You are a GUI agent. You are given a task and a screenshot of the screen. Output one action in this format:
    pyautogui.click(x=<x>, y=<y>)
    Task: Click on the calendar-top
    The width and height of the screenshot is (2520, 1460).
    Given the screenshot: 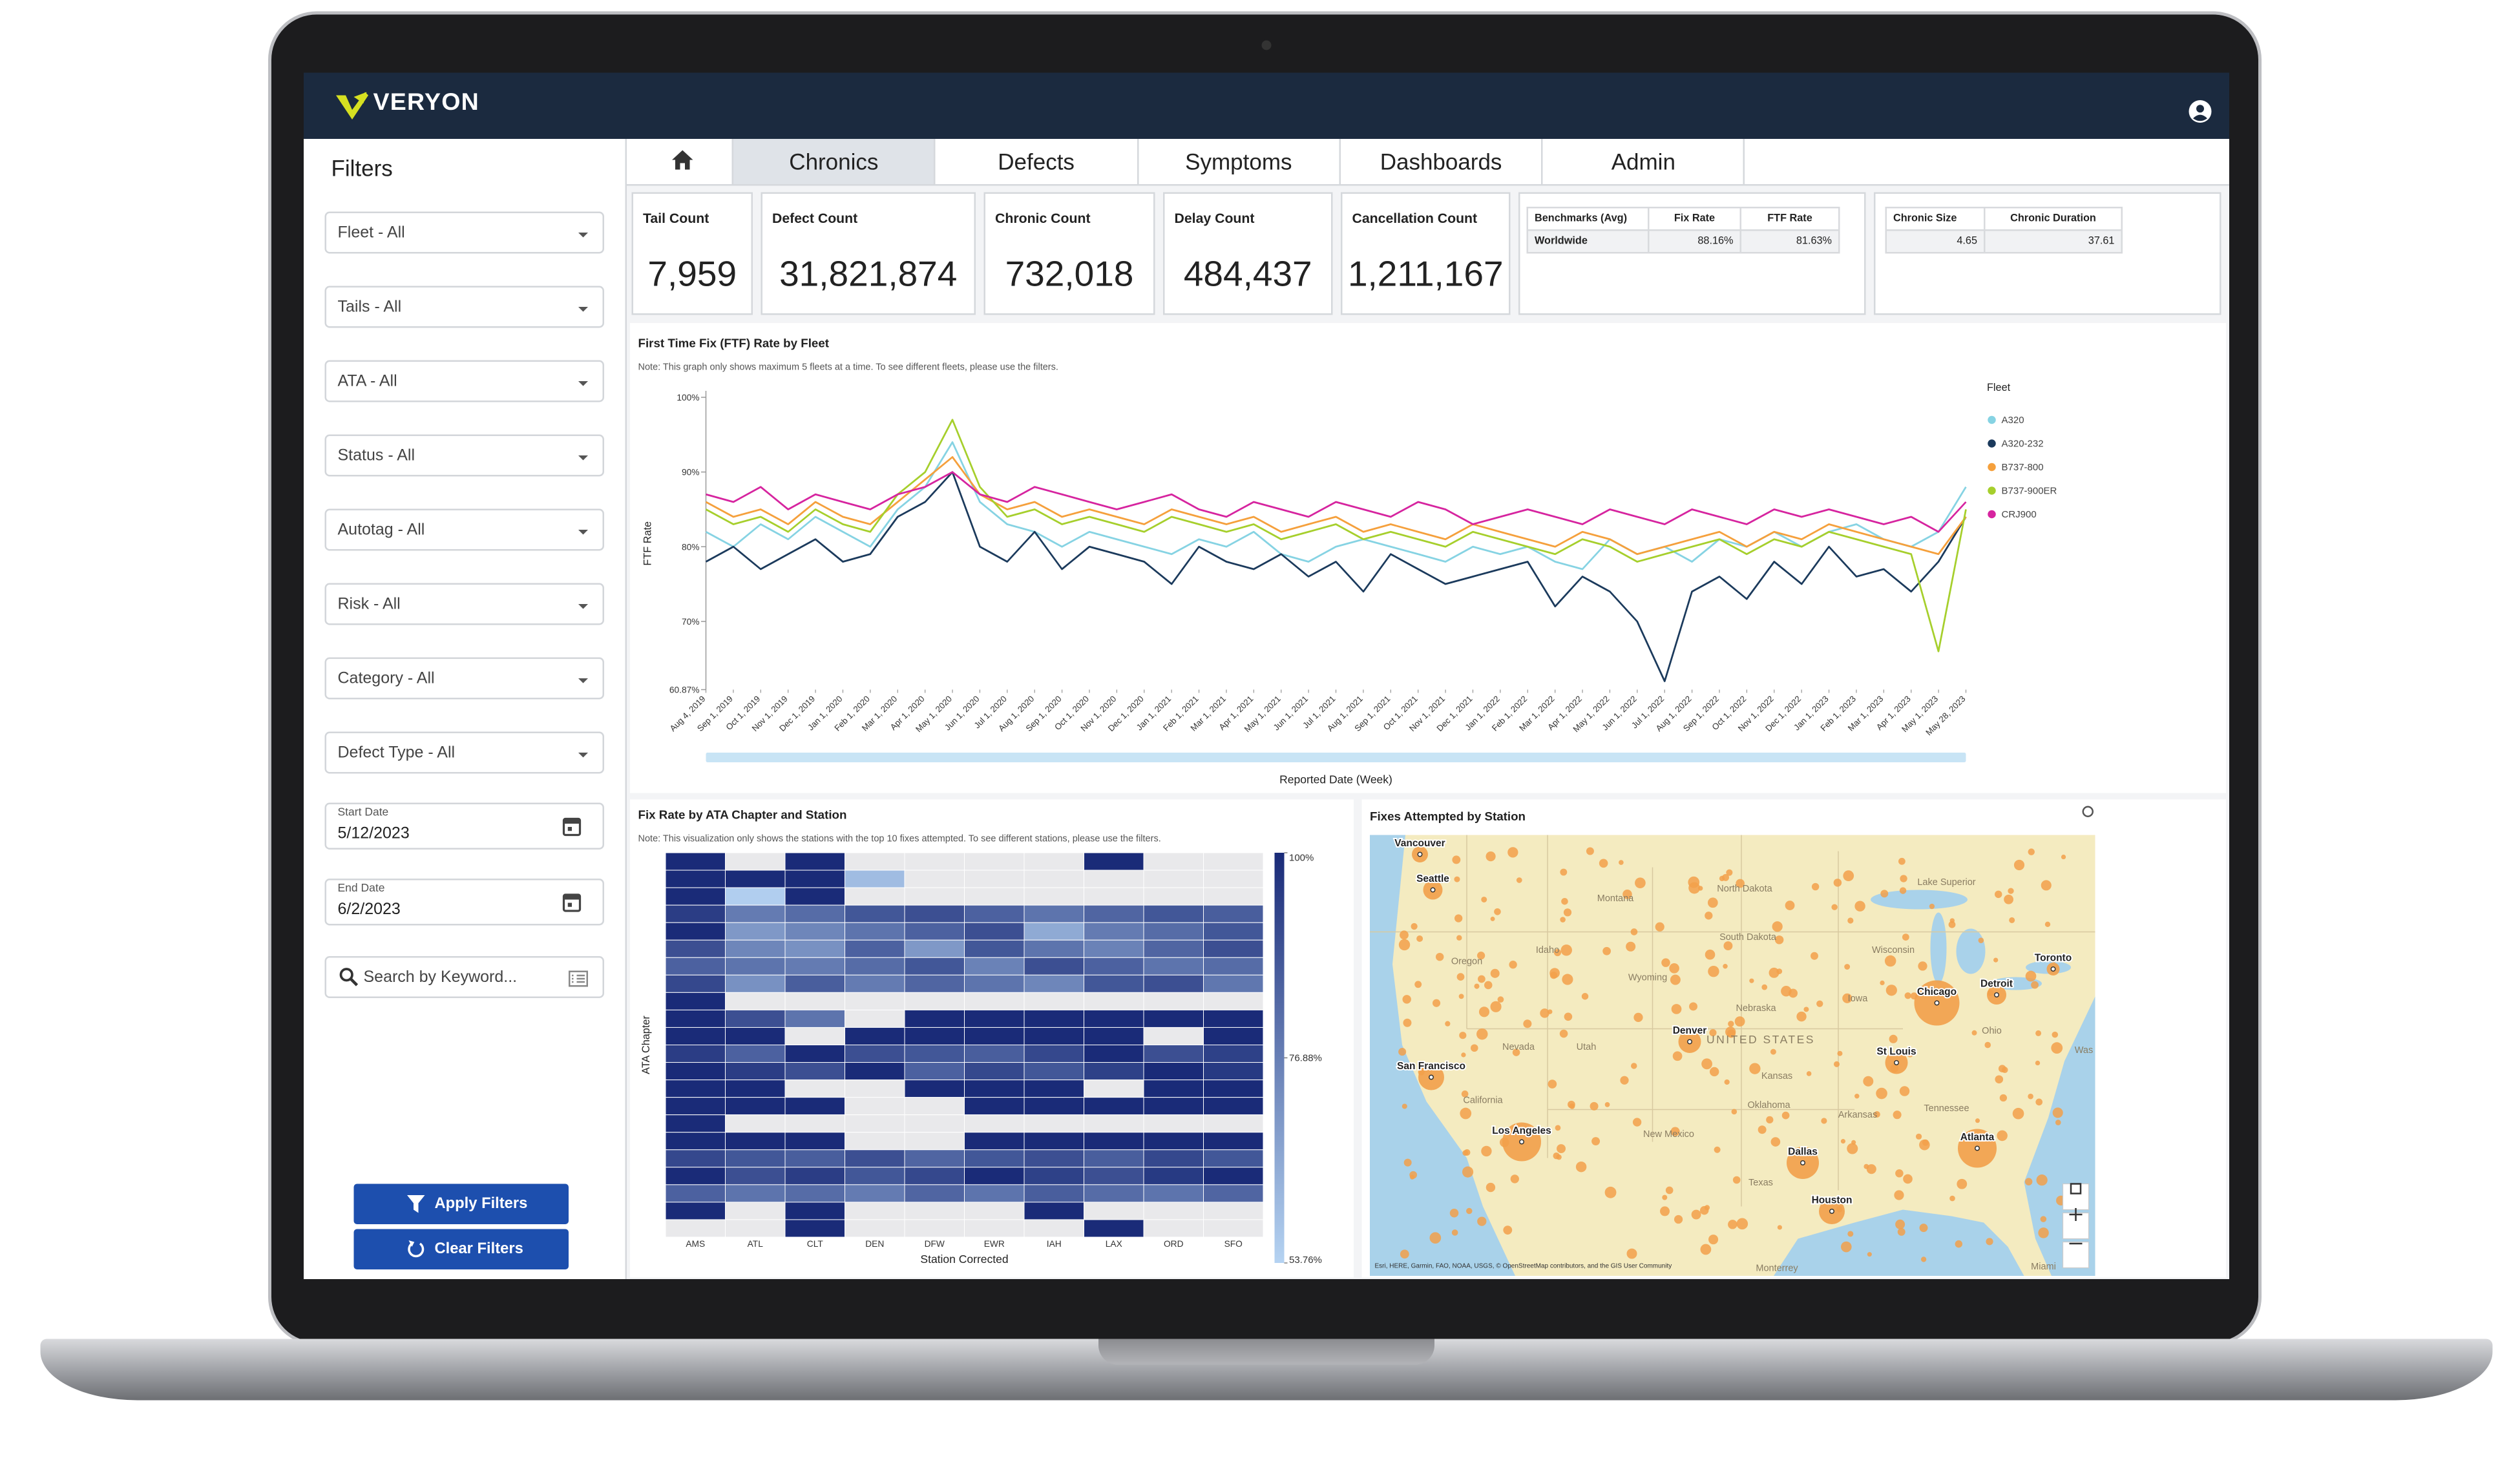 What is the action you would take?
    pyautogui.click(x=572, y=821)
    